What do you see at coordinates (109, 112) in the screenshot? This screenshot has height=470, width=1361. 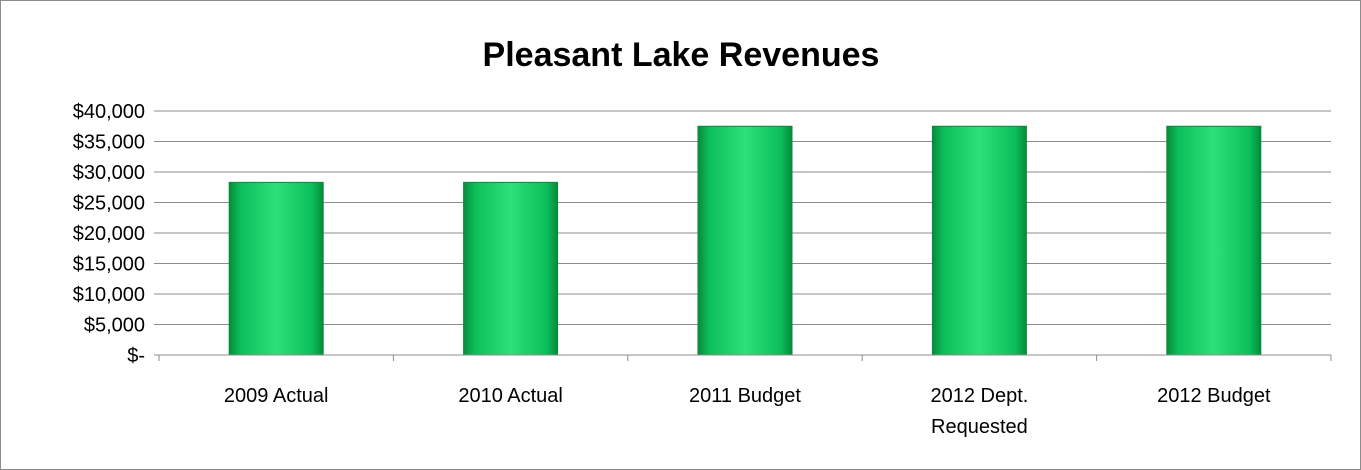 I see `y-tick-label: $40,000` at bounding box center [109, 112].